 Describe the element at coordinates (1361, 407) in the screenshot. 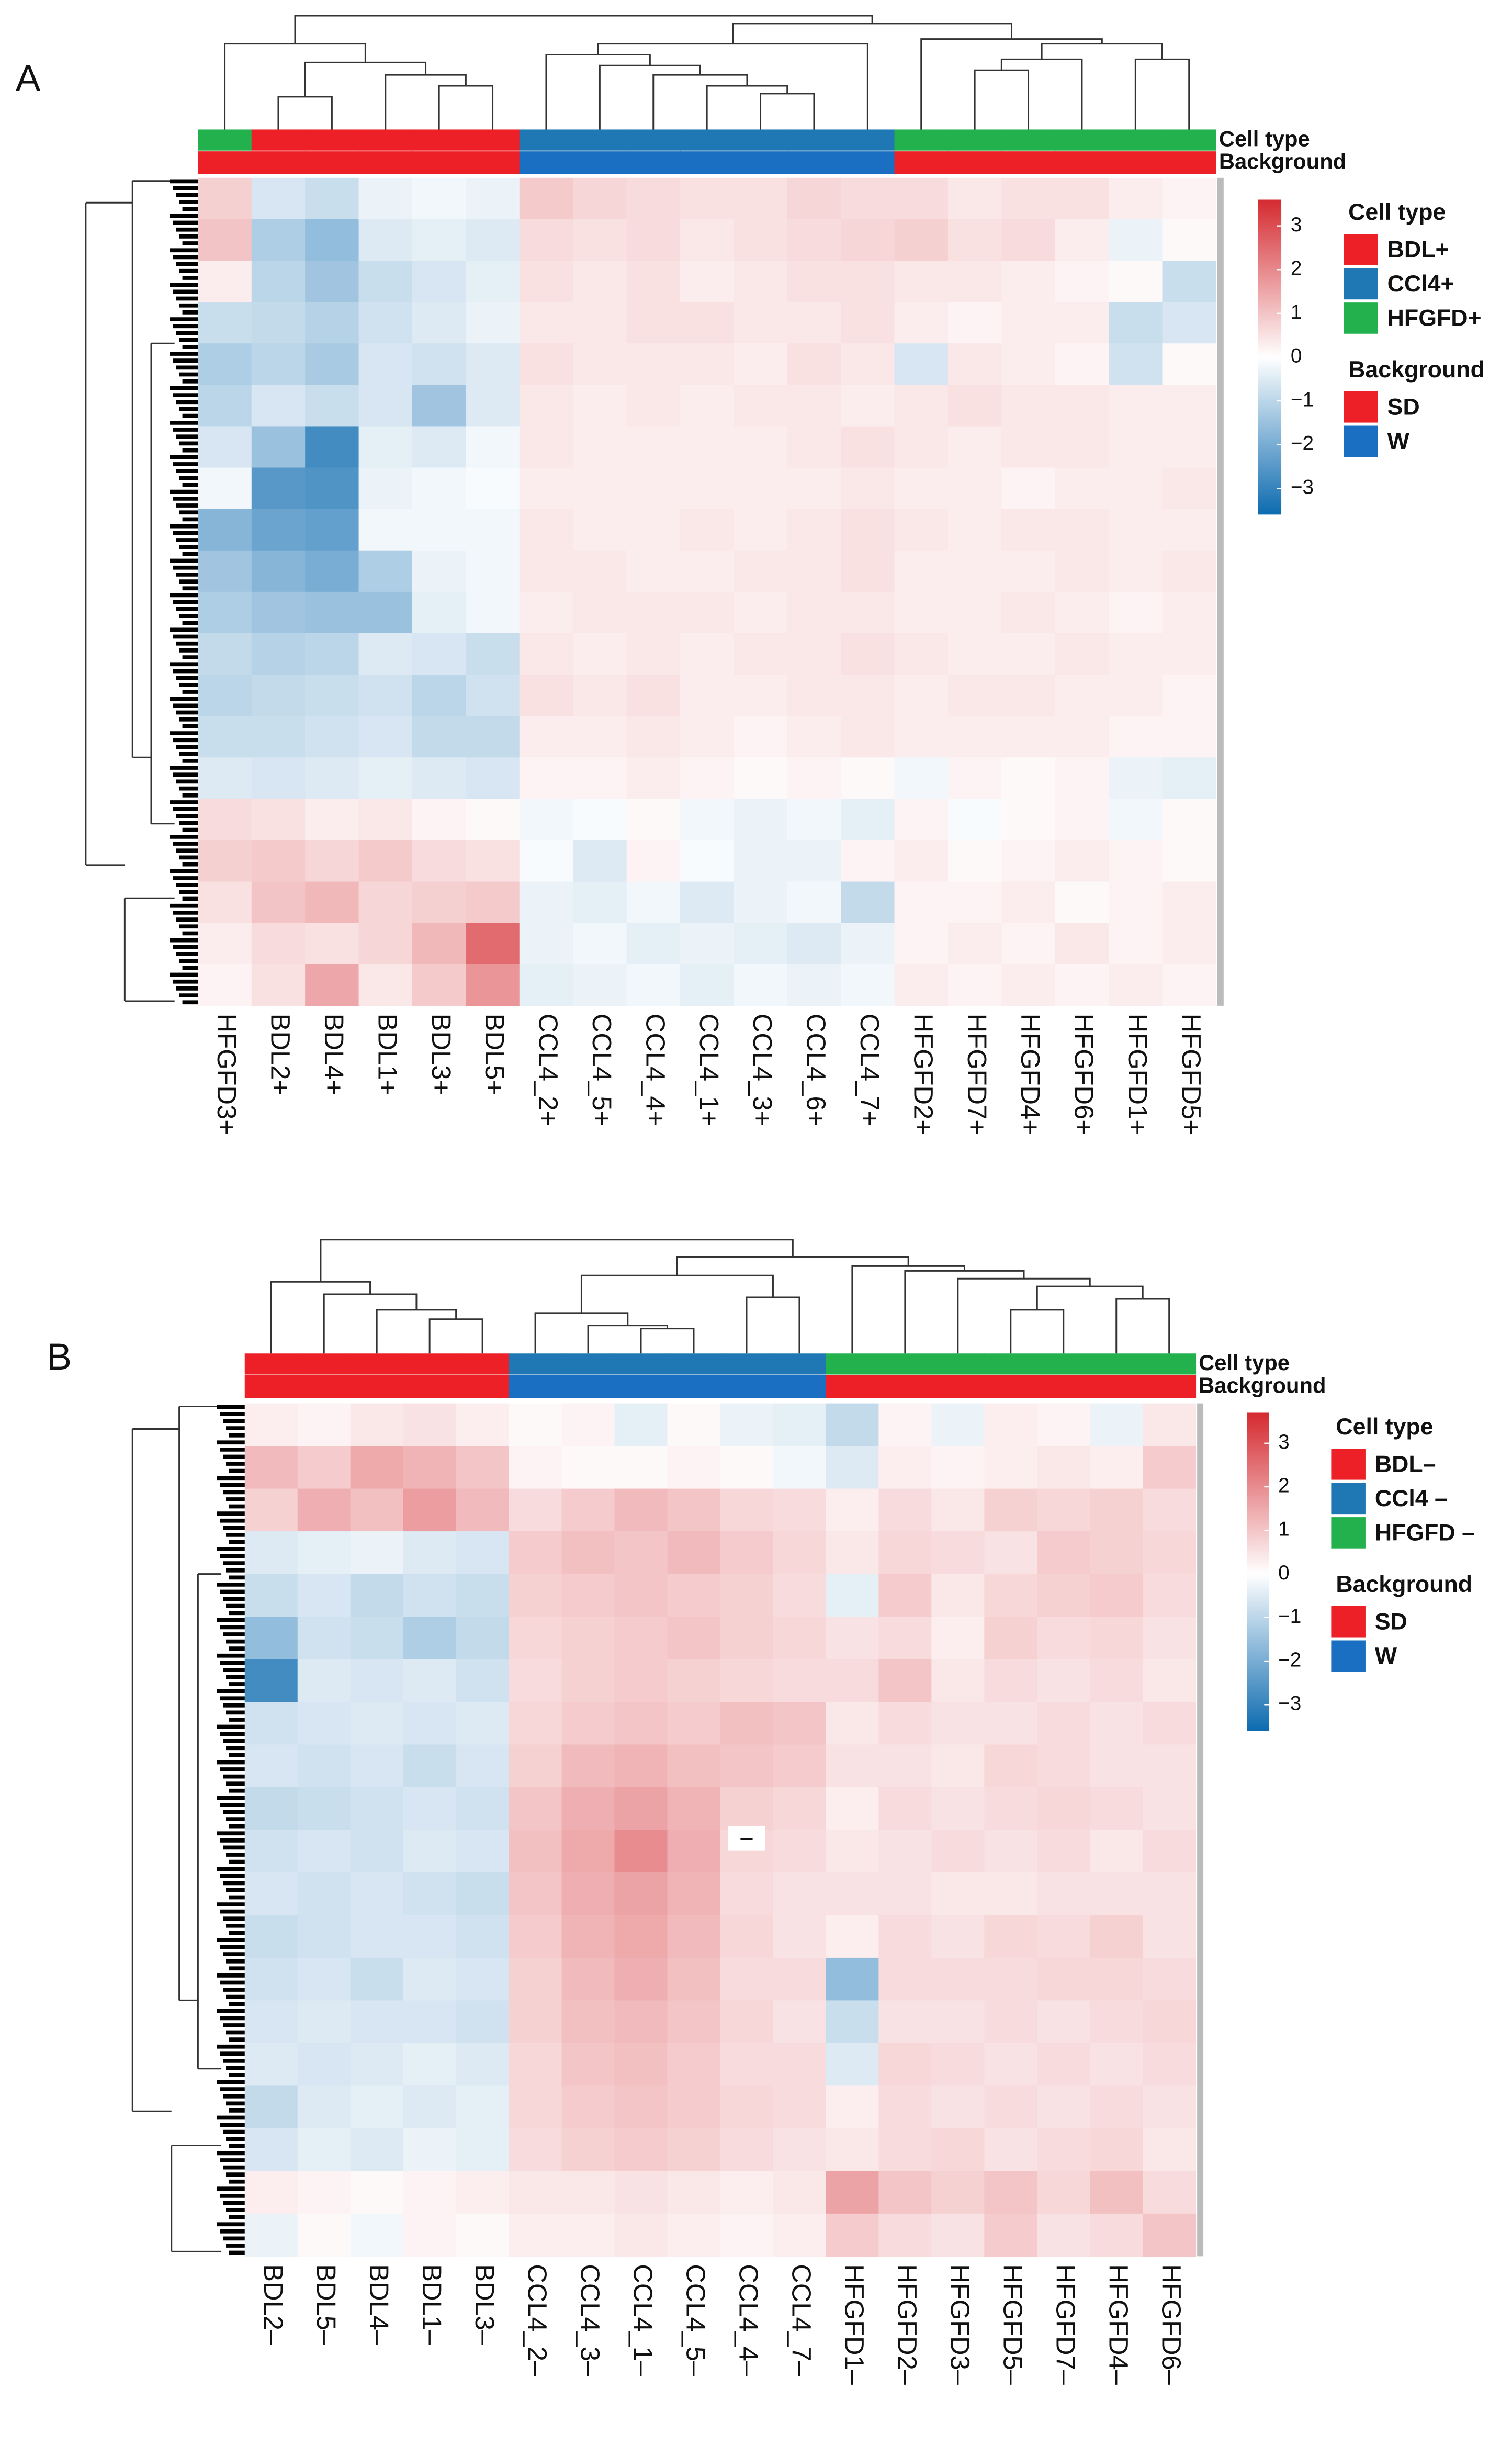

I see `legend-swatch` at that location.